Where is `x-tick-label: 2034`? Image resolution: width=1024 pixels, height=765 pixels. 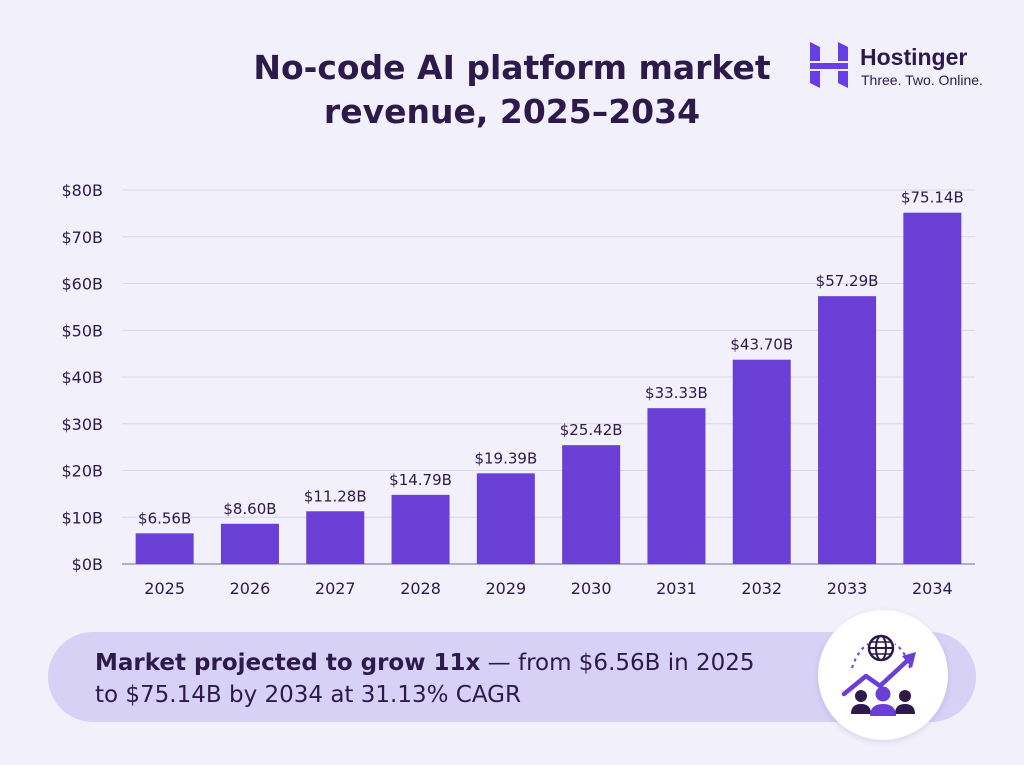 x-tick-label: 2034 is located at coordinates (932, 588).